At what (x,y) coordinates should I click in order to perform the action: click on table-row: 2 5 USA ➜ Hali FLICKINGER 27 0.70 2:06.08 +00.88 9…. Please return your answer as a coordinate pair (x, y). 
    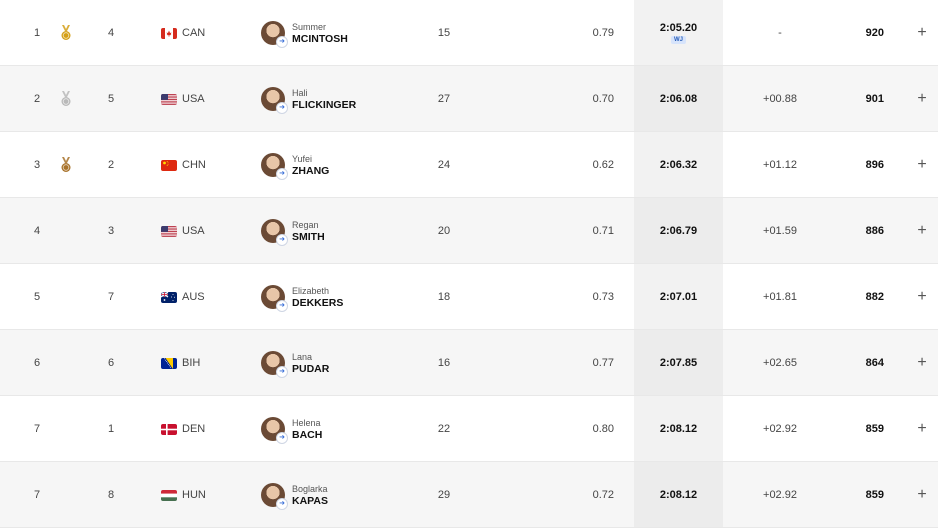
    Looking at the image, I should click on (469, 99).